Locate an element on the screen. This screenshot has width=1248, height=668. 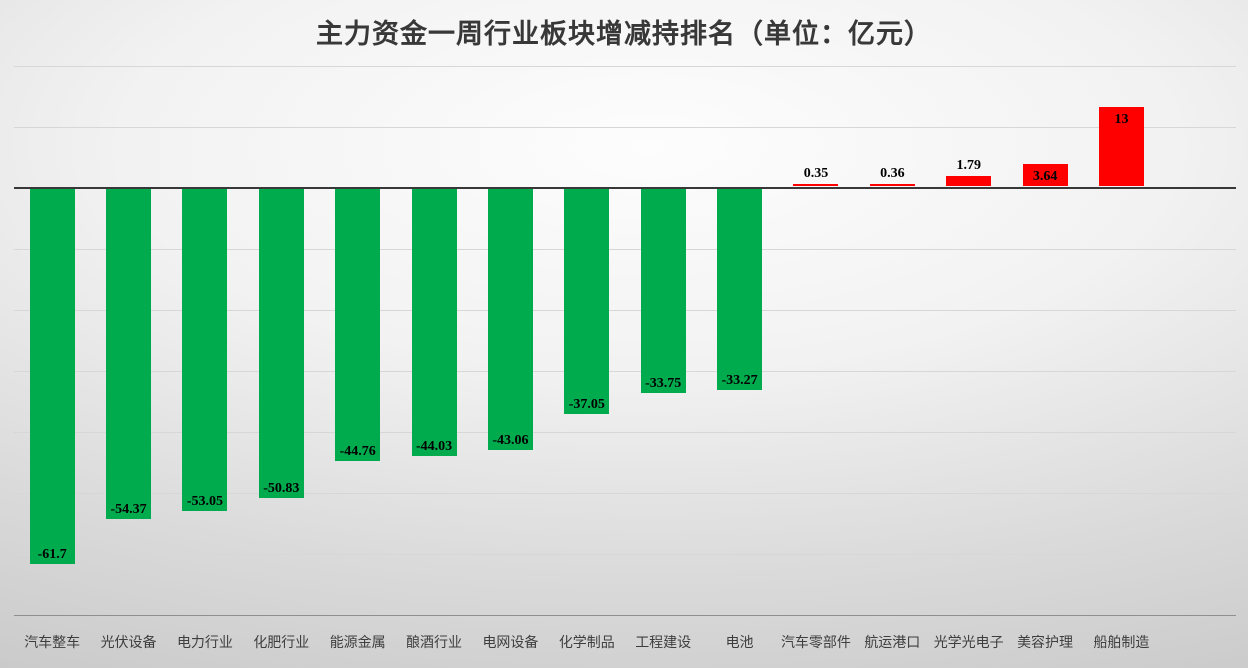
value-label: -54.37 is located at coordinates (128, 510).